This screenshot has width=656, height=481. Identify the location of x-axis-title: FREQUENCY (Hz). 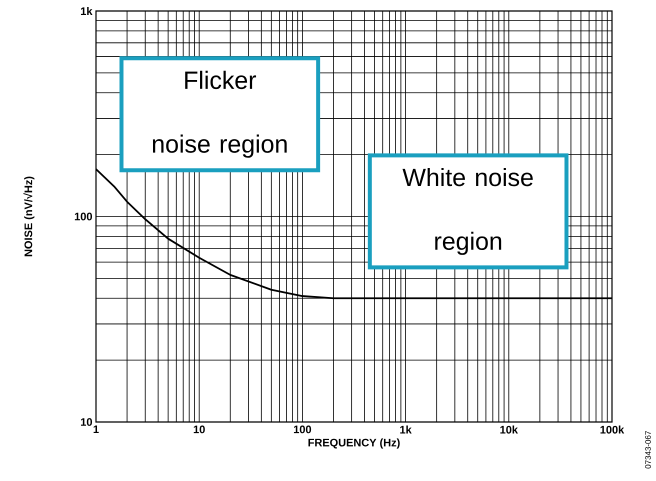
(354, 443).